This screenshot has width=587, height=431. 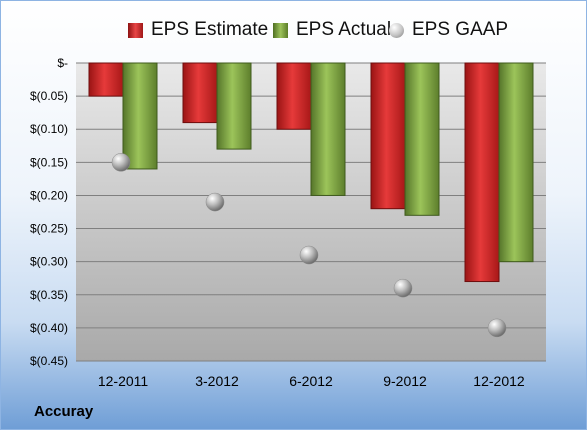 What do you see at coordinates (497, 328) in the screenshot?
I see `point-eps-gaap-12-2012` at bounding box center [497, 328].